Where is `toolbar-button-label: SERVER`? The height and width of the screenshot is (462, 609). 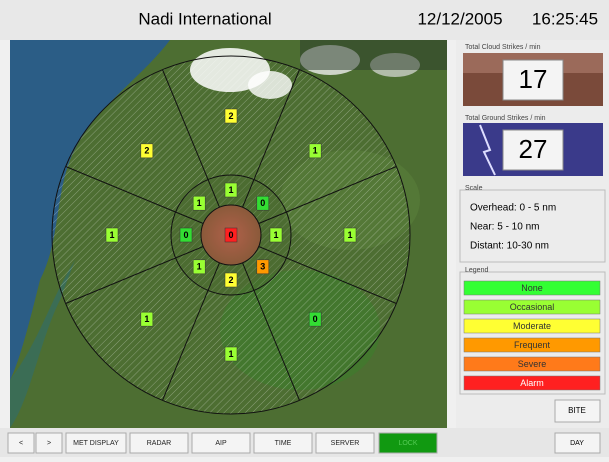
toolbar-button-label: SERVER is located at coordinates (345, 443).